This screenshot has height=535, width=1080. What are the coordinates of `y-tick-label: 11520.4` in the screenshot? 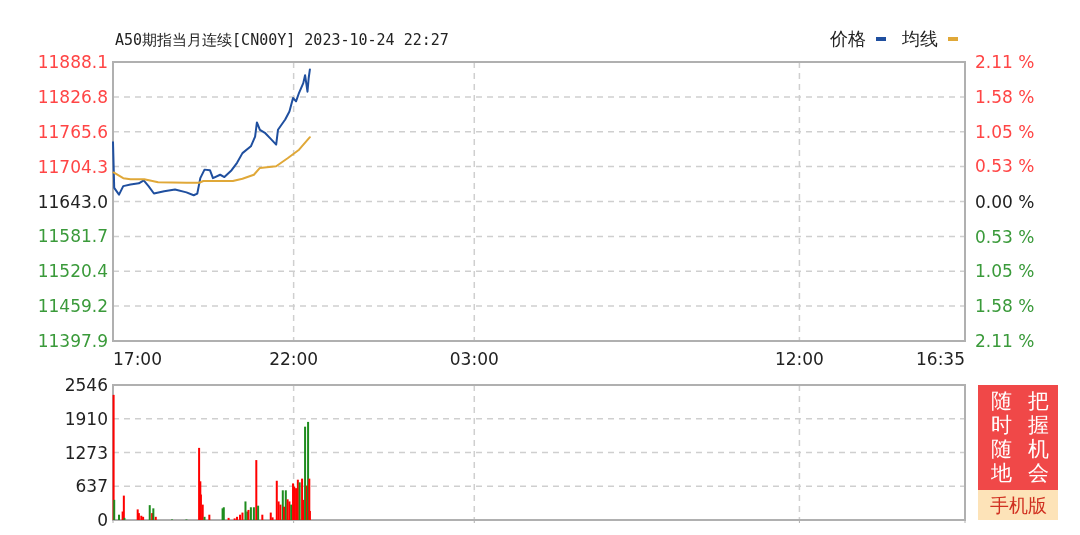 It's located at (72, 271).